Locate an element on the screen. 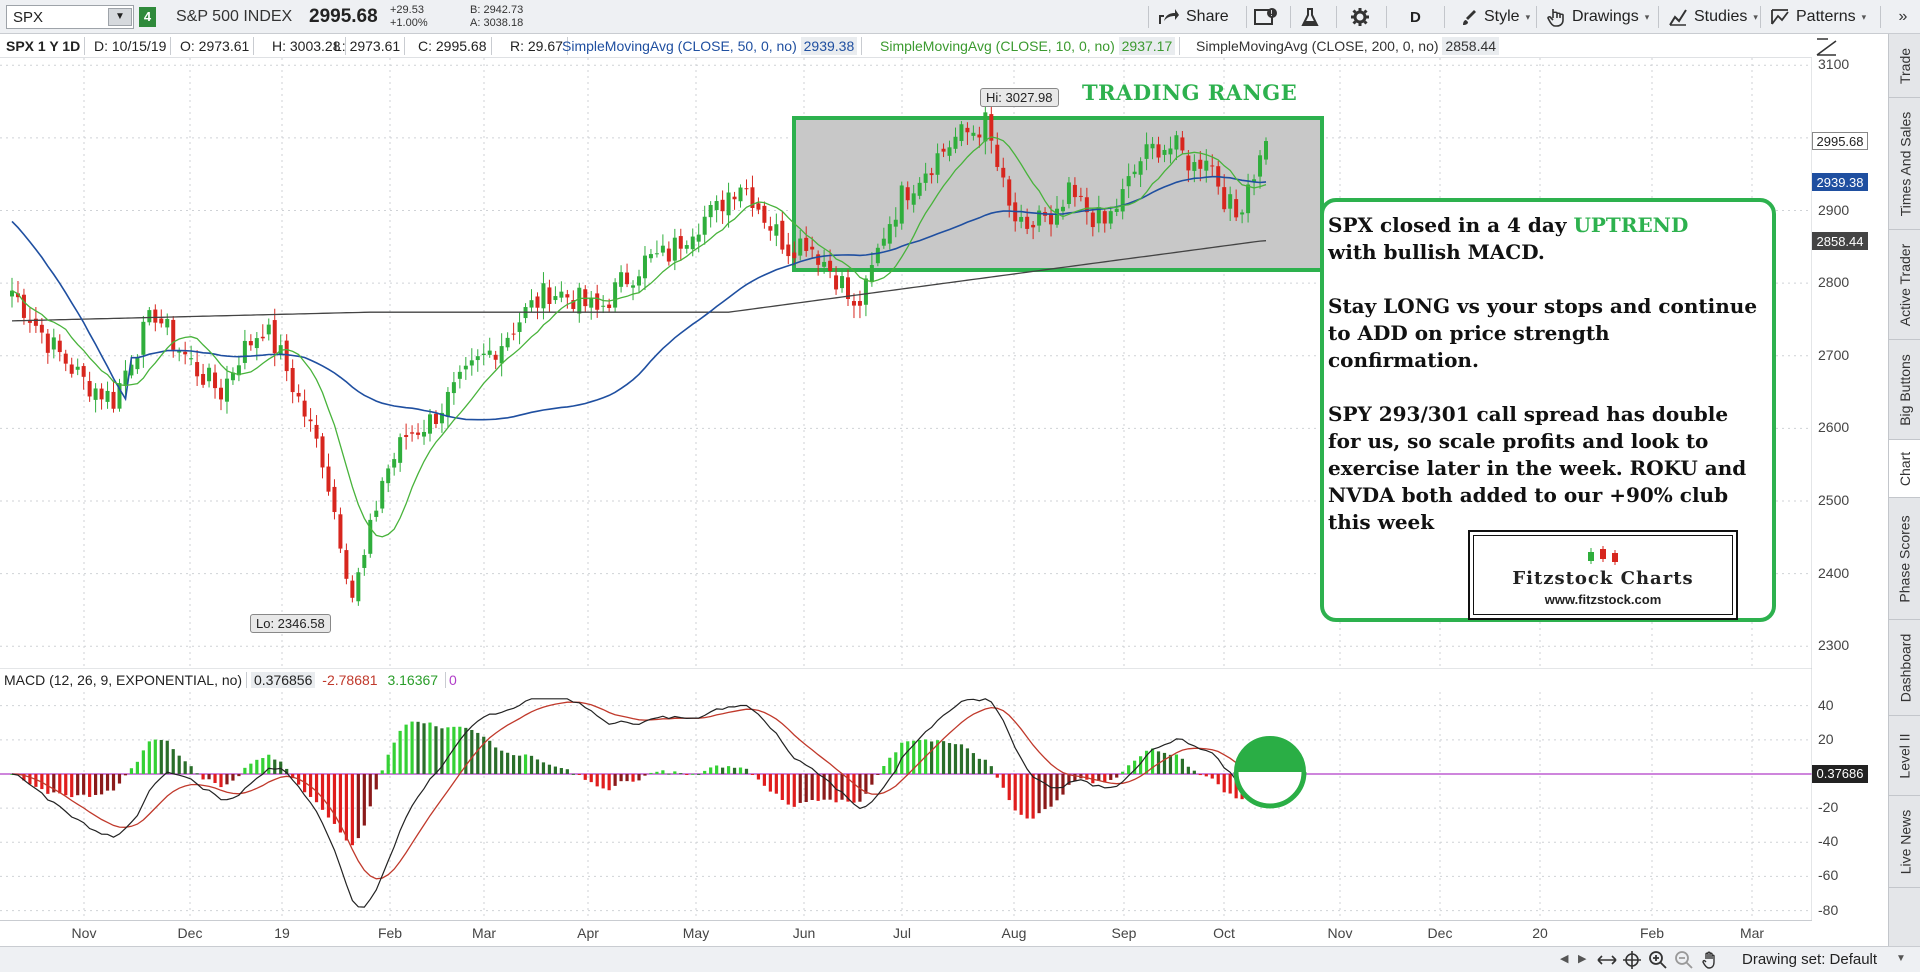 The width and height of the screenshot is (1920, 972). scroll-left-icon: ◀ is located at coordinates (1564, 959).